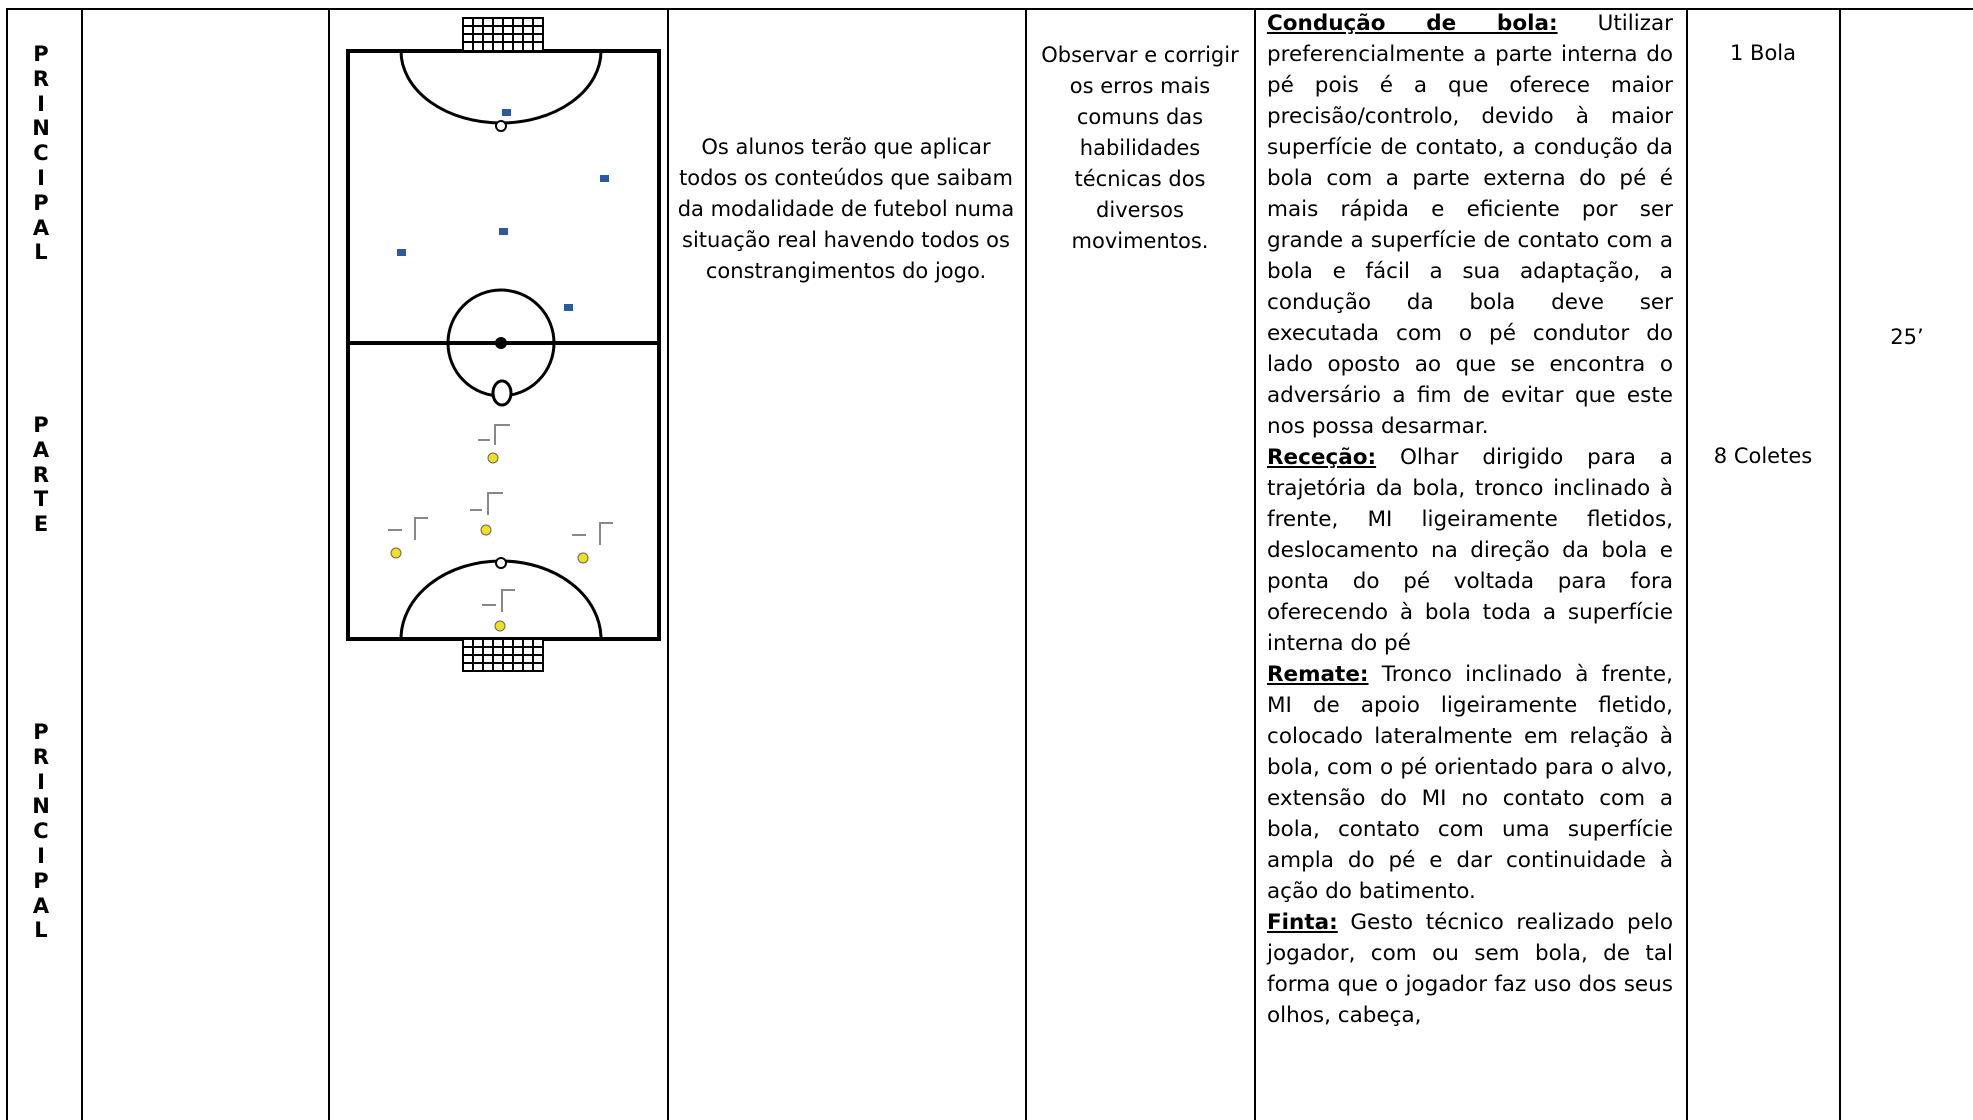 The height and width of the screenshot is (1120, 1973). What do you see at coordinates (1412, 23) in the screenshot?
I see `criterion-heading: Condução de bola:` at bounding box center [1412, 23].